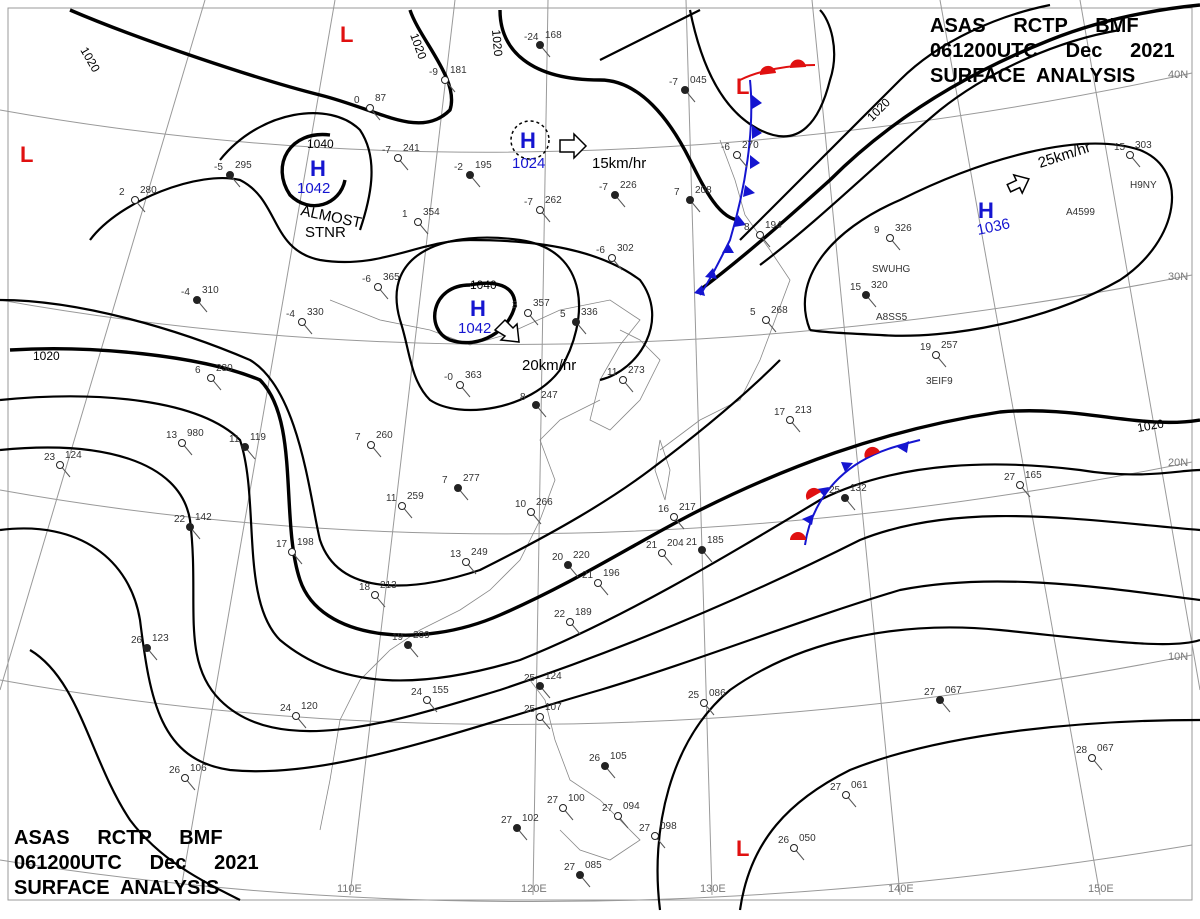 This screenshot has height=919, width=1200. I want to click on fronts, so click(807, 302).